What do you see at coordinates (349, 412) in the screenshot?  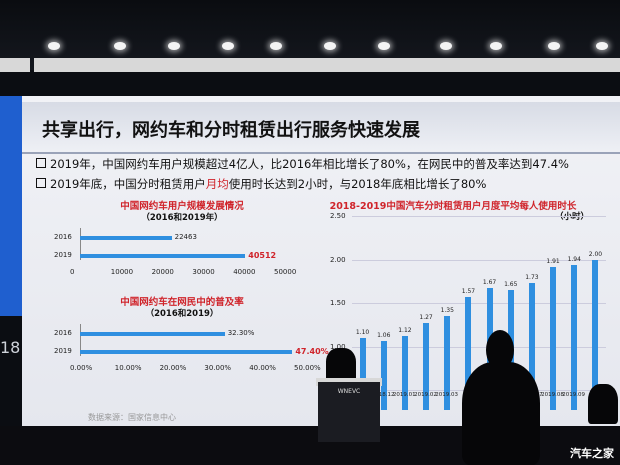 I see `podium` at bounding box center [349, 412].